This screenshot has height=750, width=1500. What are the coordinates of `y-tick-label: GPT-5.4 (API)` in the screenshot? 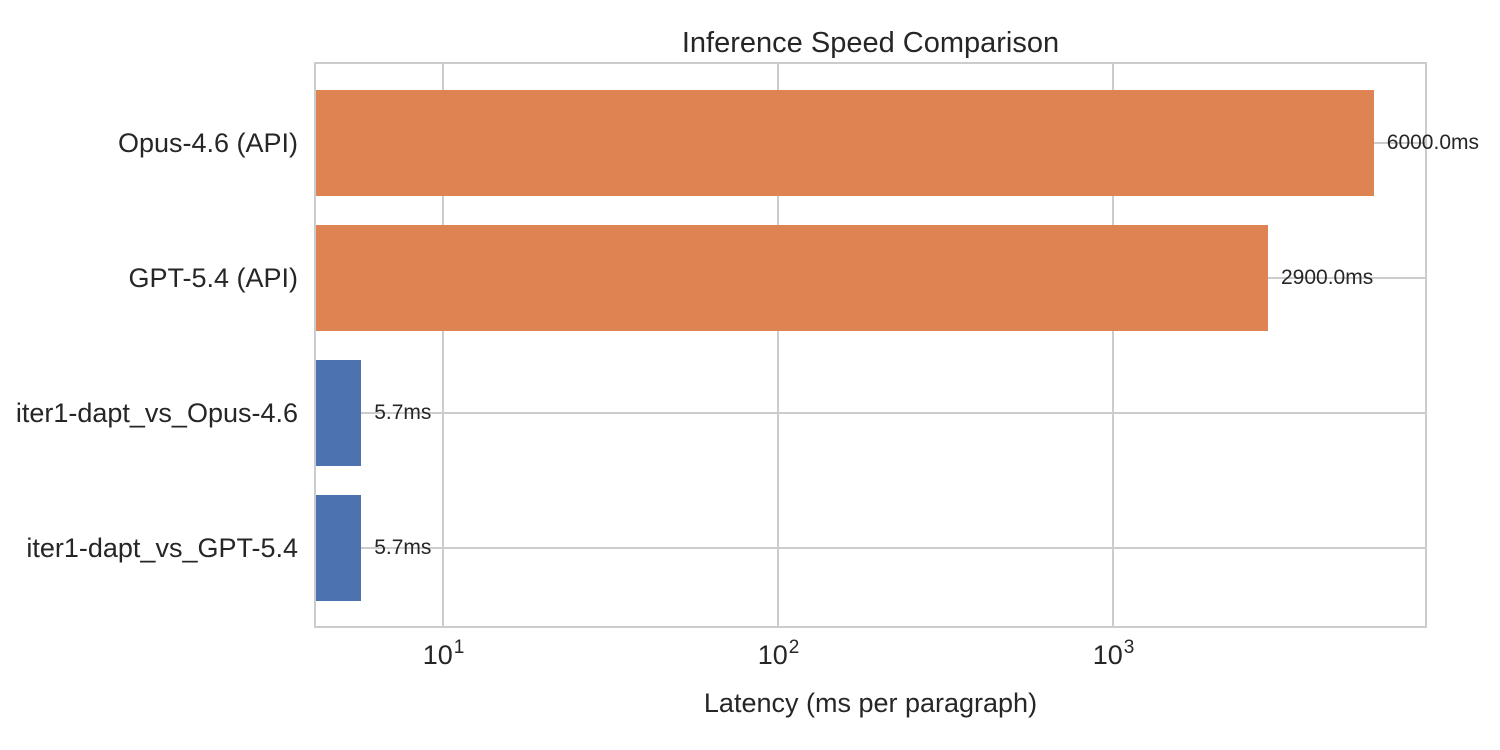 It's located at (213, 278).